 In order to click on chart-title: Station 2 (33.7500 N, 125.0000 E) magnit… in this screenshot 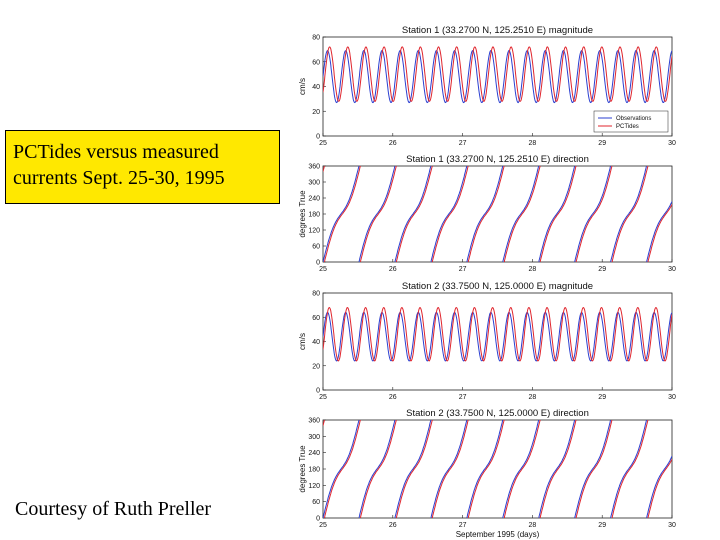, I will do `click(497, 286)`.